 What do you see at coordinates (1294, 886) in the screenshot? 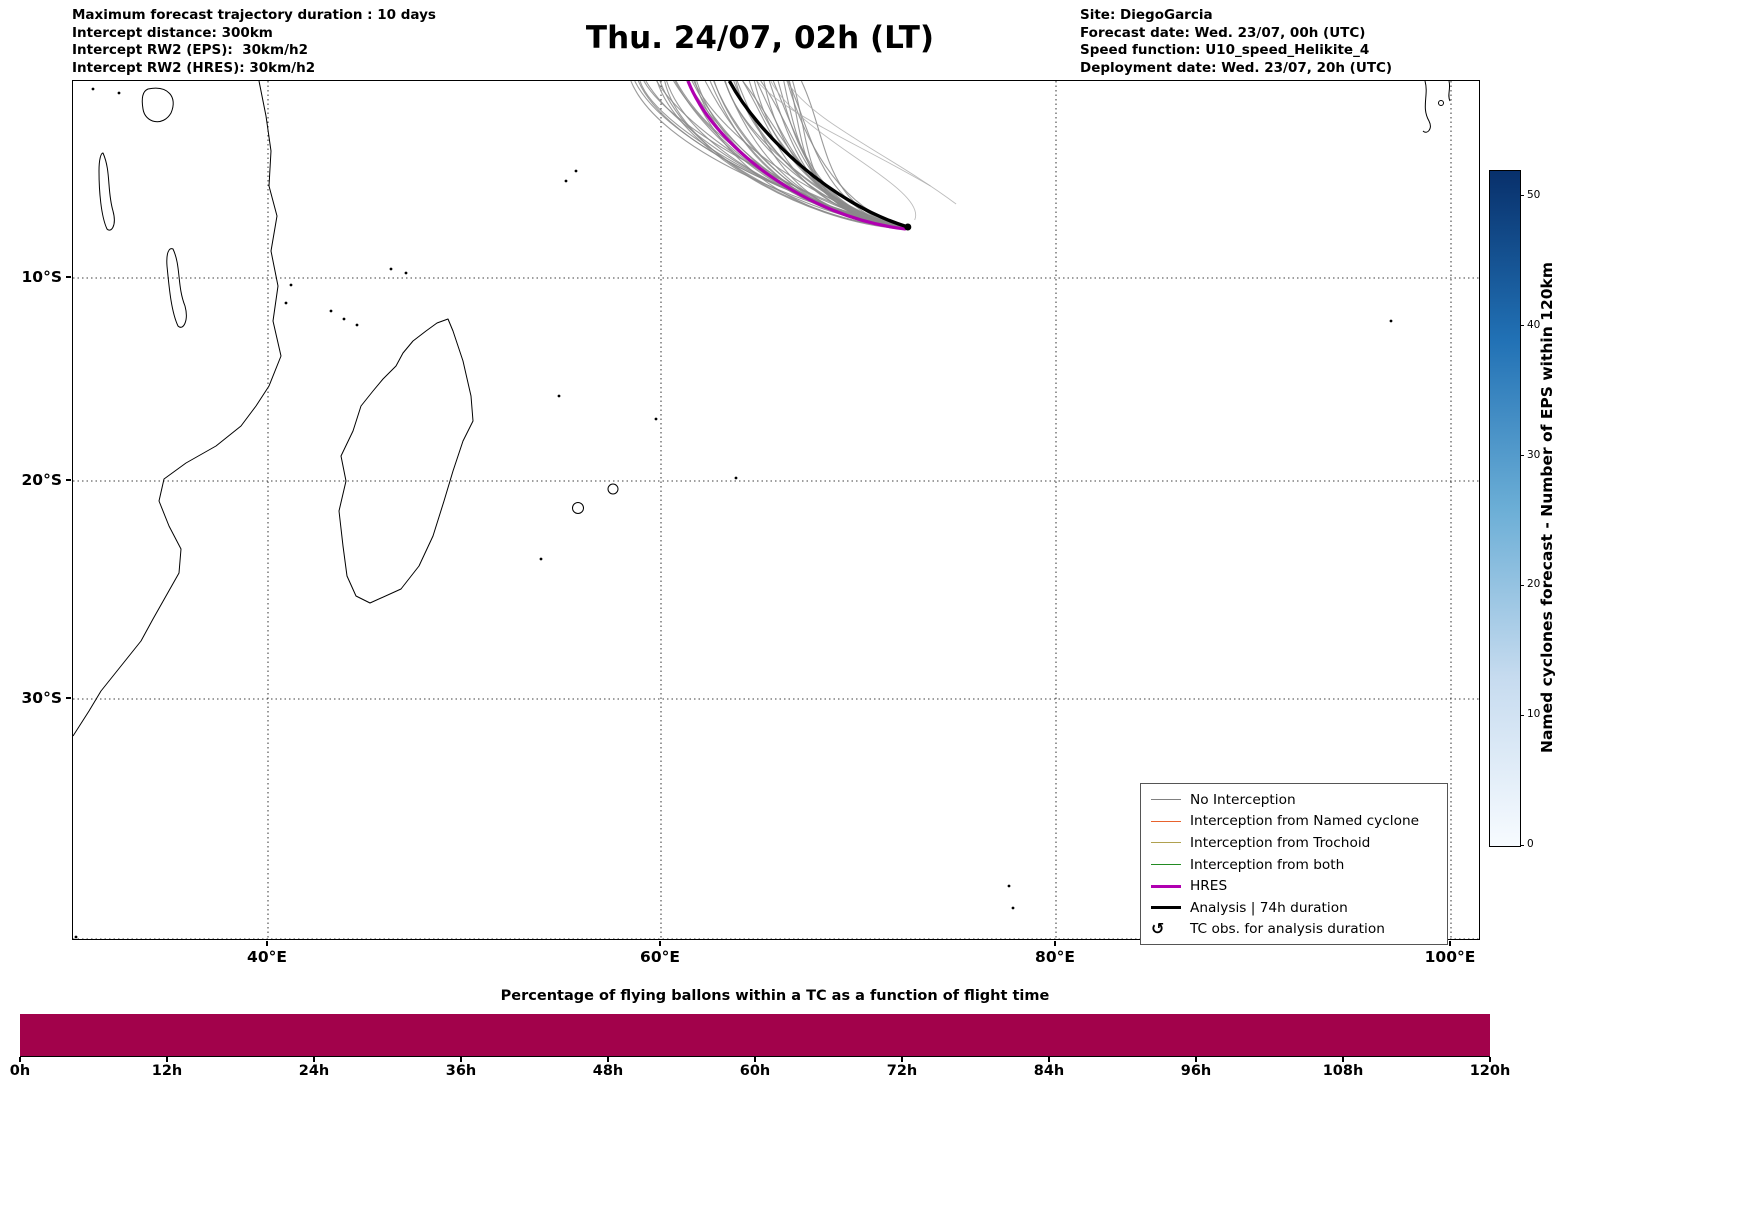
I see `legend-row: HRES` at bounding box center [1294, 886].